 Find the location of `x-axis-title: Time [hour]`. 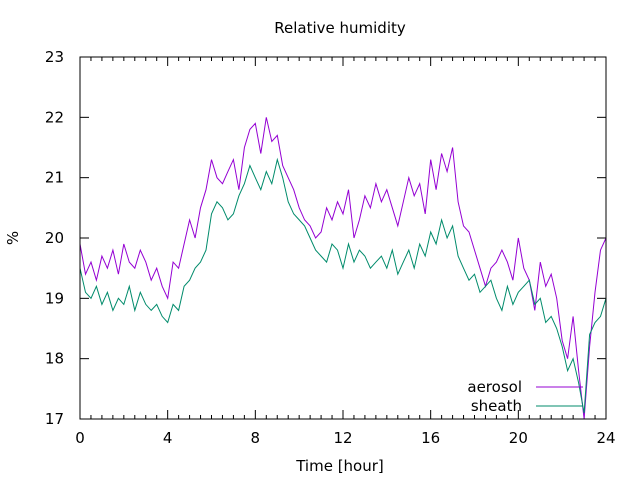

x-axis-title: Time [hour] is located at coordinates (339, 466).